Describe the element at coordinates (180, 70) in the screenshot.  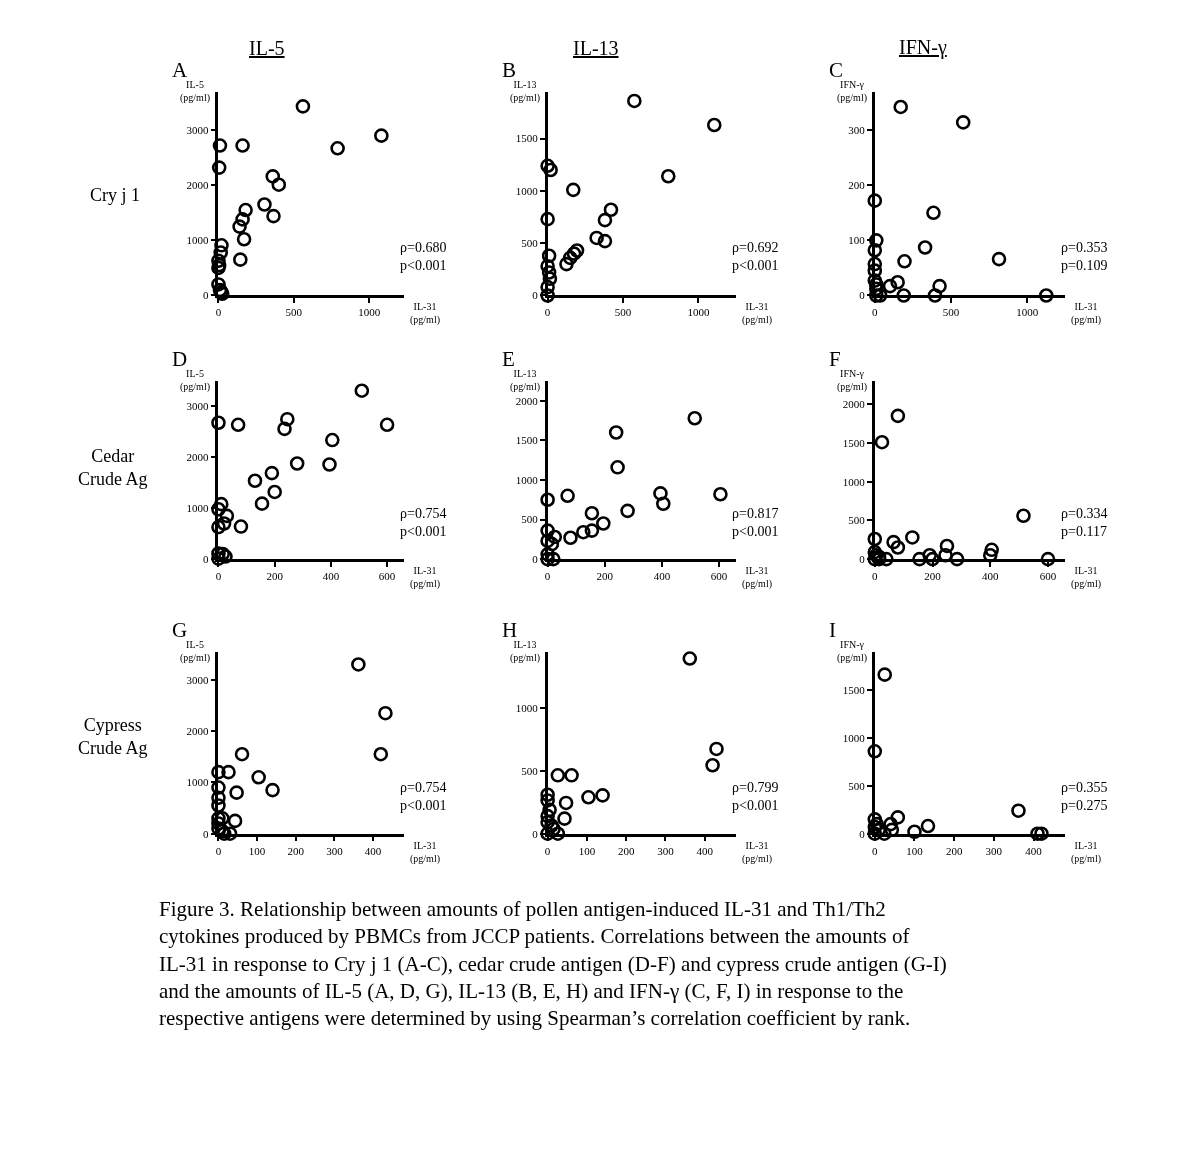
I see `chart-title: A` at that location.